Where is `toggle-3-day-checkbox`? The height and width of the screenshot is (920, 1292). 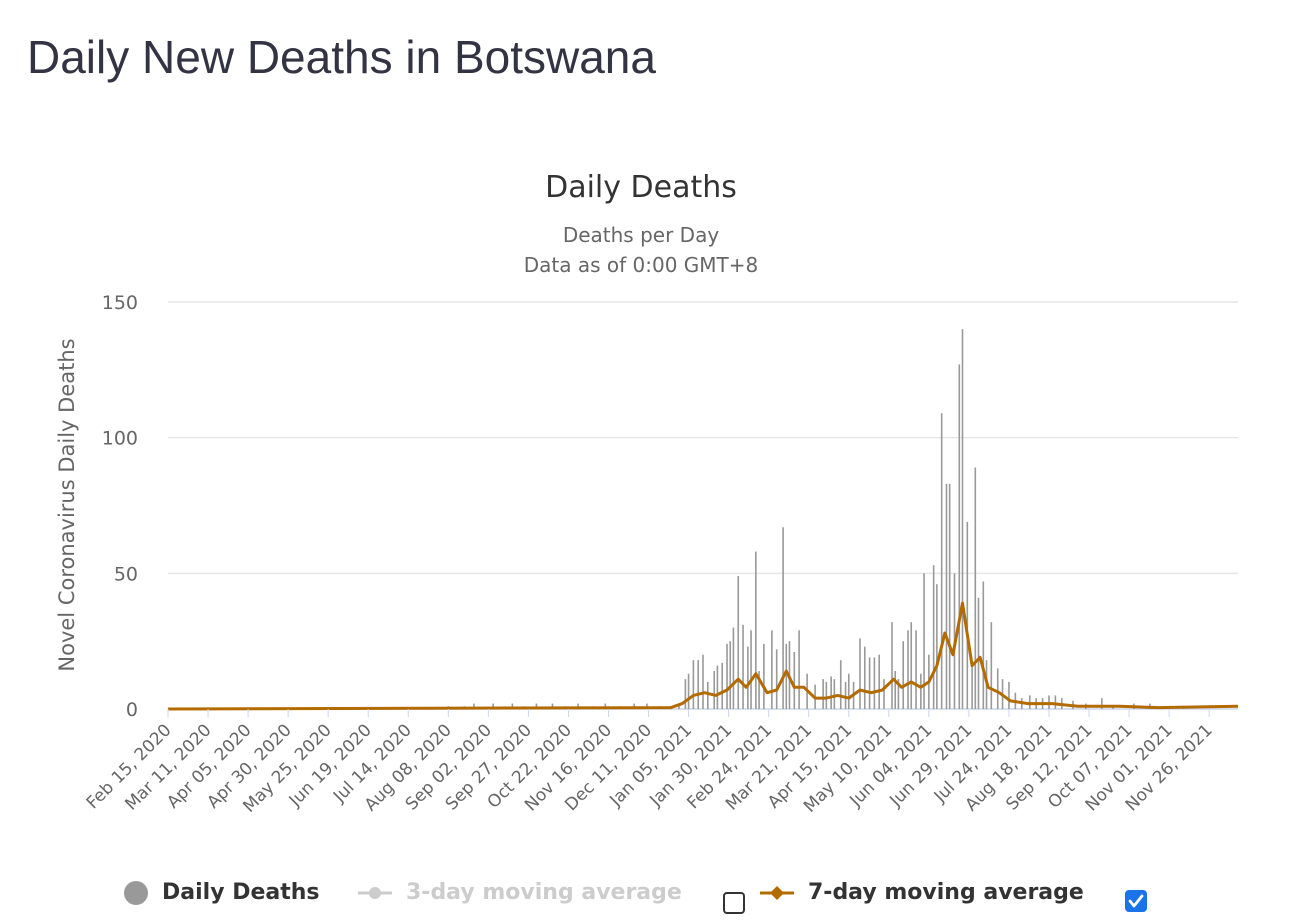 toggle-3-day-checkbox is located at coordinates (734, 903).